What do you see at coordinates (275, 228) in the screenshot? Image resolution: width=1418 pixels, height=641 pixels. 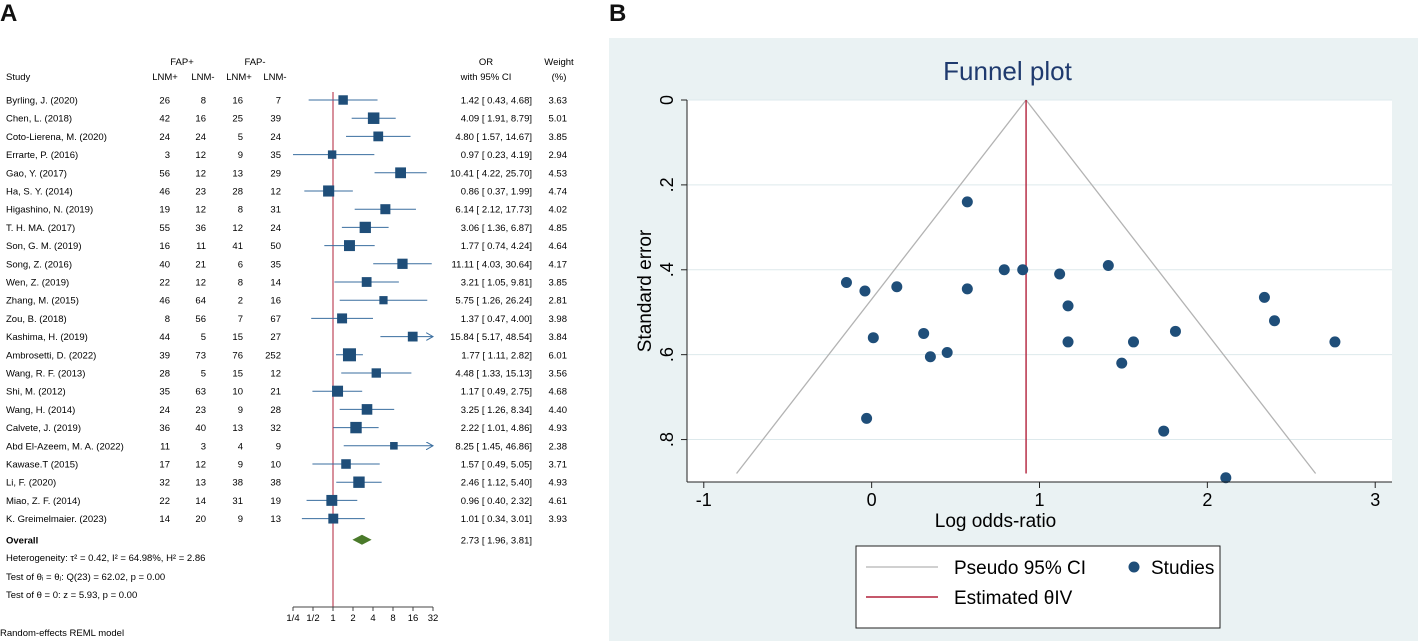 I see `count-fap-neg-lnm-neg: 24` at bounding box center [275, 228].